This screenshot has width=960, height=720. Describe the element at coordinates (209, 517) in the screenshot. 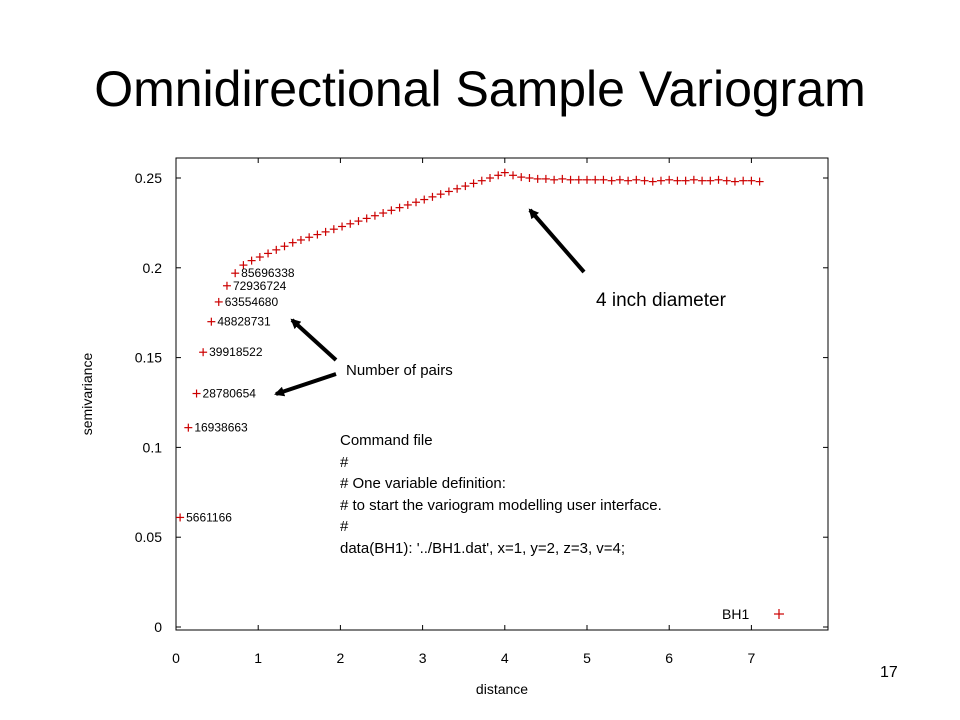

I see `point-label: 5661166` at that location.